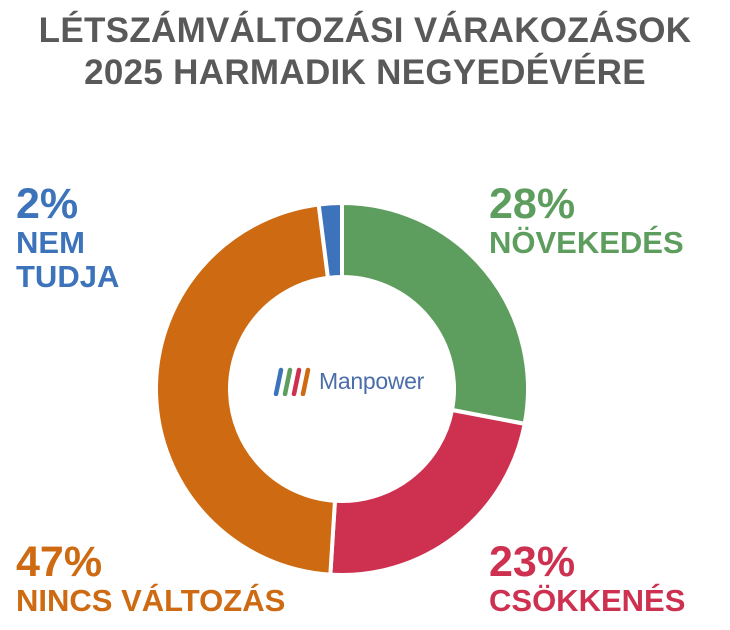 The height and width of the screenshot is (630, 730). What do you see at coordinates (427, 492) in the screenshot?
I see `donut-slice-csokkenes` at bounding box center [427, 492].